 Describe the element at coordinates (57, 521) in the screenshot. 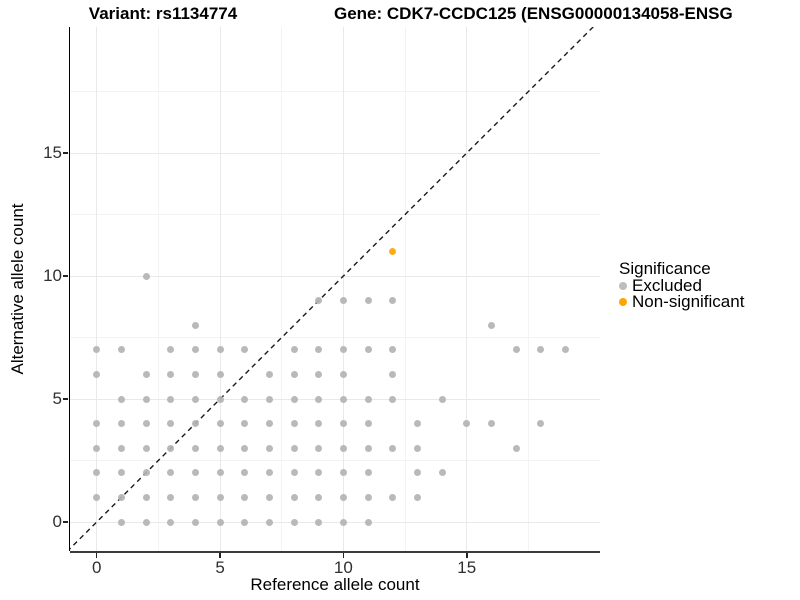

I see `y-tick-label: 0` at that location.